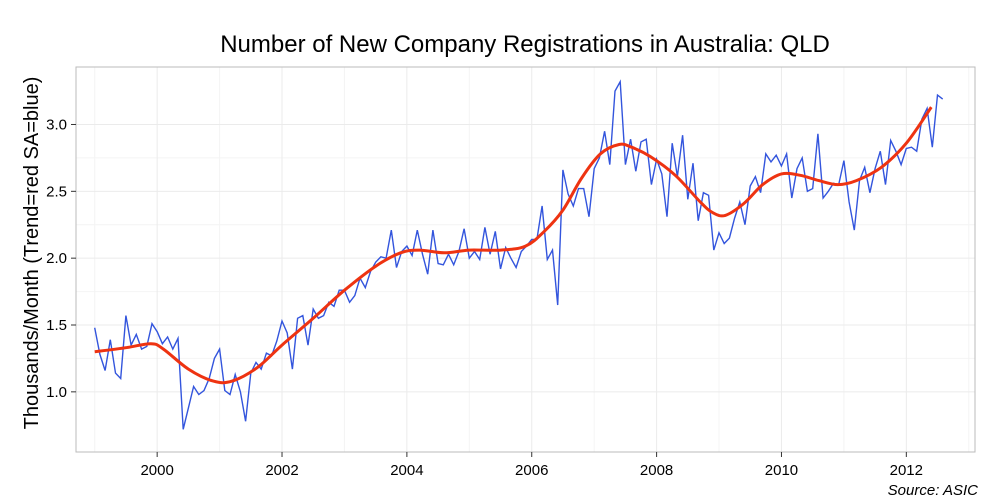 The width and height of the screenshot is (1000, 500). Describe the element at coordinates (32, 253) in the screenshot. I see `y-axis-label: Thousands/Month (Trend=red SA=blue)` at that location.